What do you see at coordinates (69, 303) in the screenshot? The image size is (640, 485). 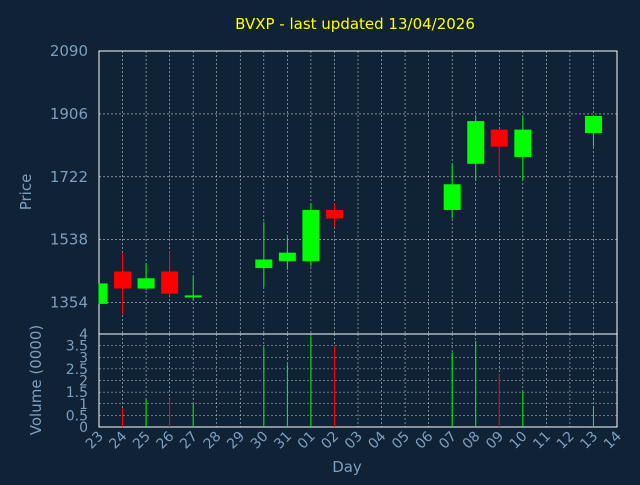 I see `price-tick-label: 1354` at bounding box center [69, 303].